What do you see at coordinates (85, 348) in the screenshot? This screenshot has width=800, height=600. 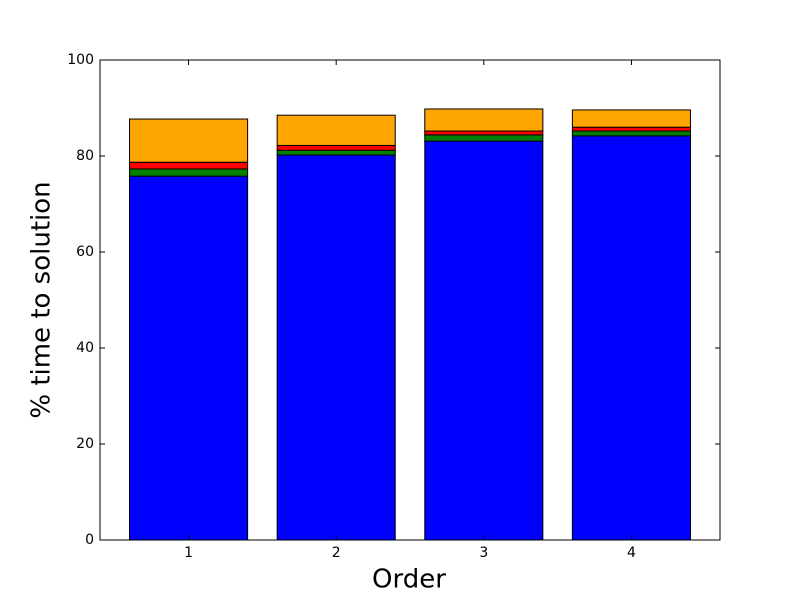 I see `y-tick-label: 40` at bounding box center [85, 348].